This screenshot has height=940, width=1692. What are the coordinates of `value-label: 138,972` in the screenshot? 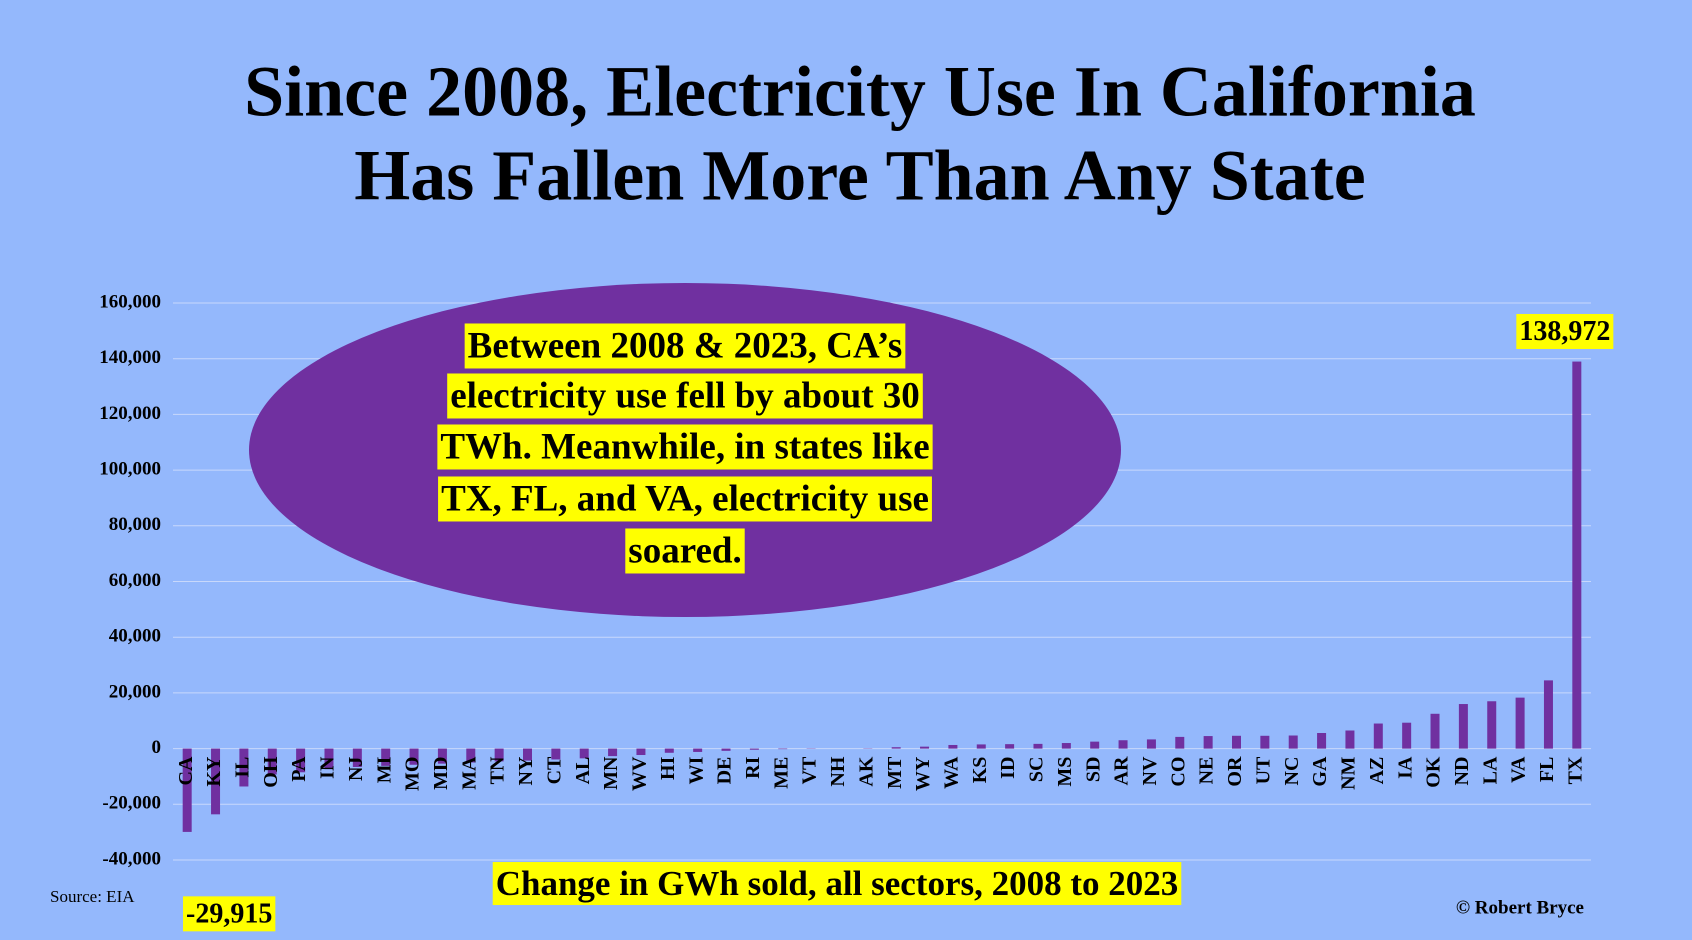 It's located at (1564, 331).